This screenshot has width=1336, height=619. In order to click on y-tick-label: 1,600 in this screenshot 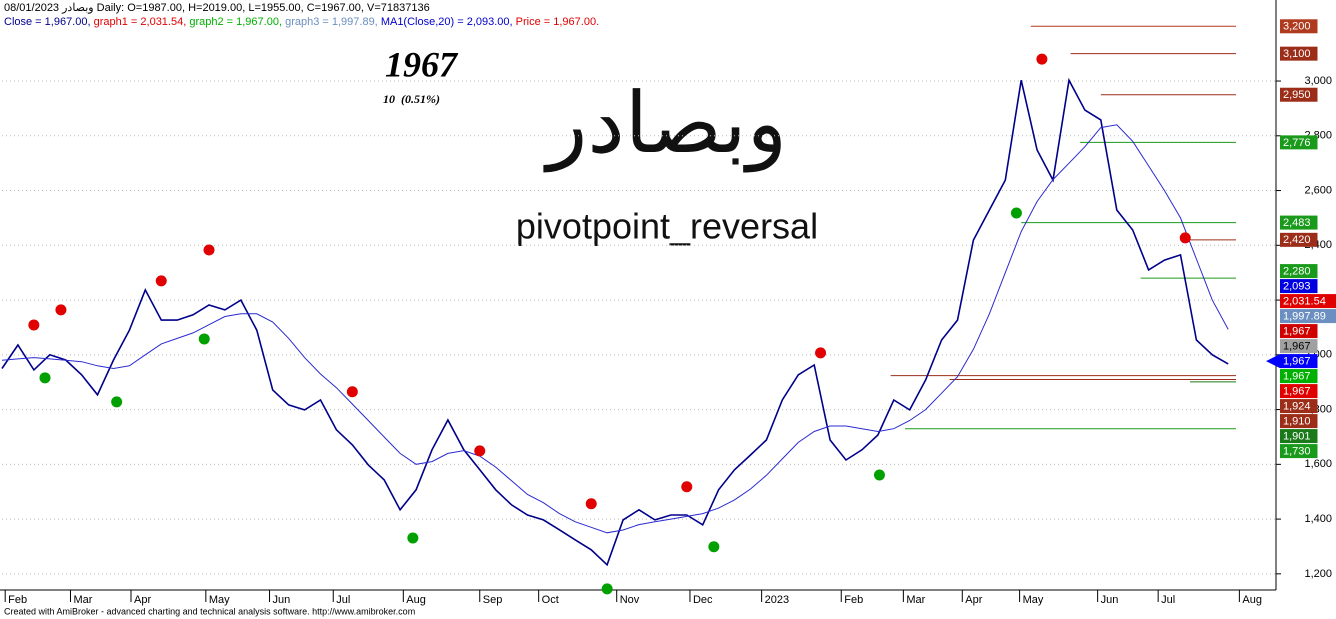, I will do `click(1318, 464)`.